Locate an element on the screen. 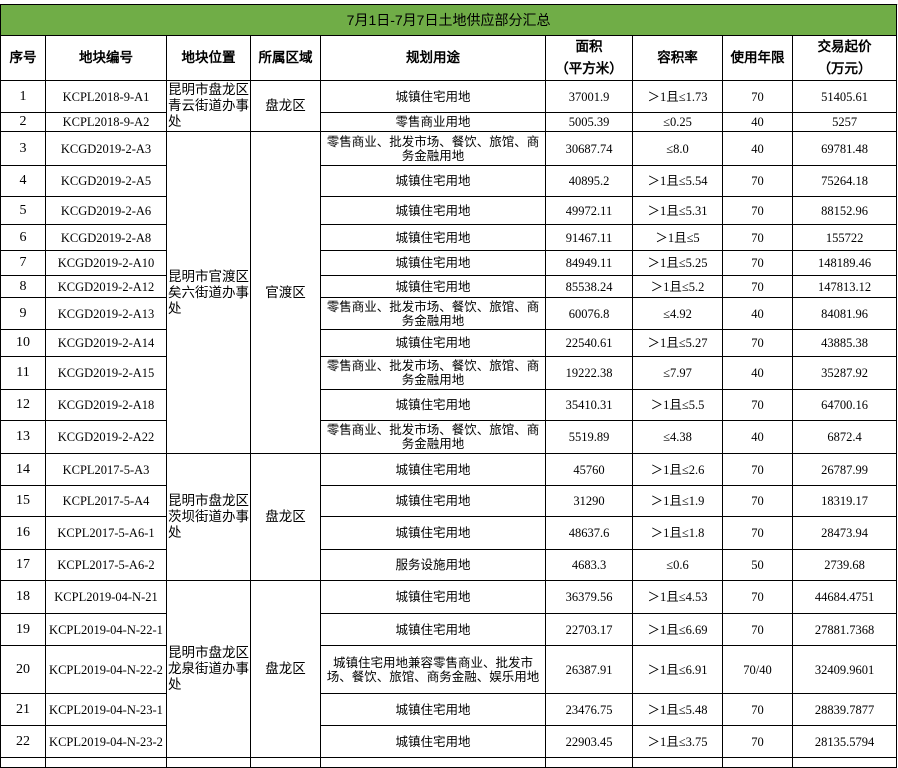  cell-code: KCPL2017-5-A4 is located at coordinates (106, 501).